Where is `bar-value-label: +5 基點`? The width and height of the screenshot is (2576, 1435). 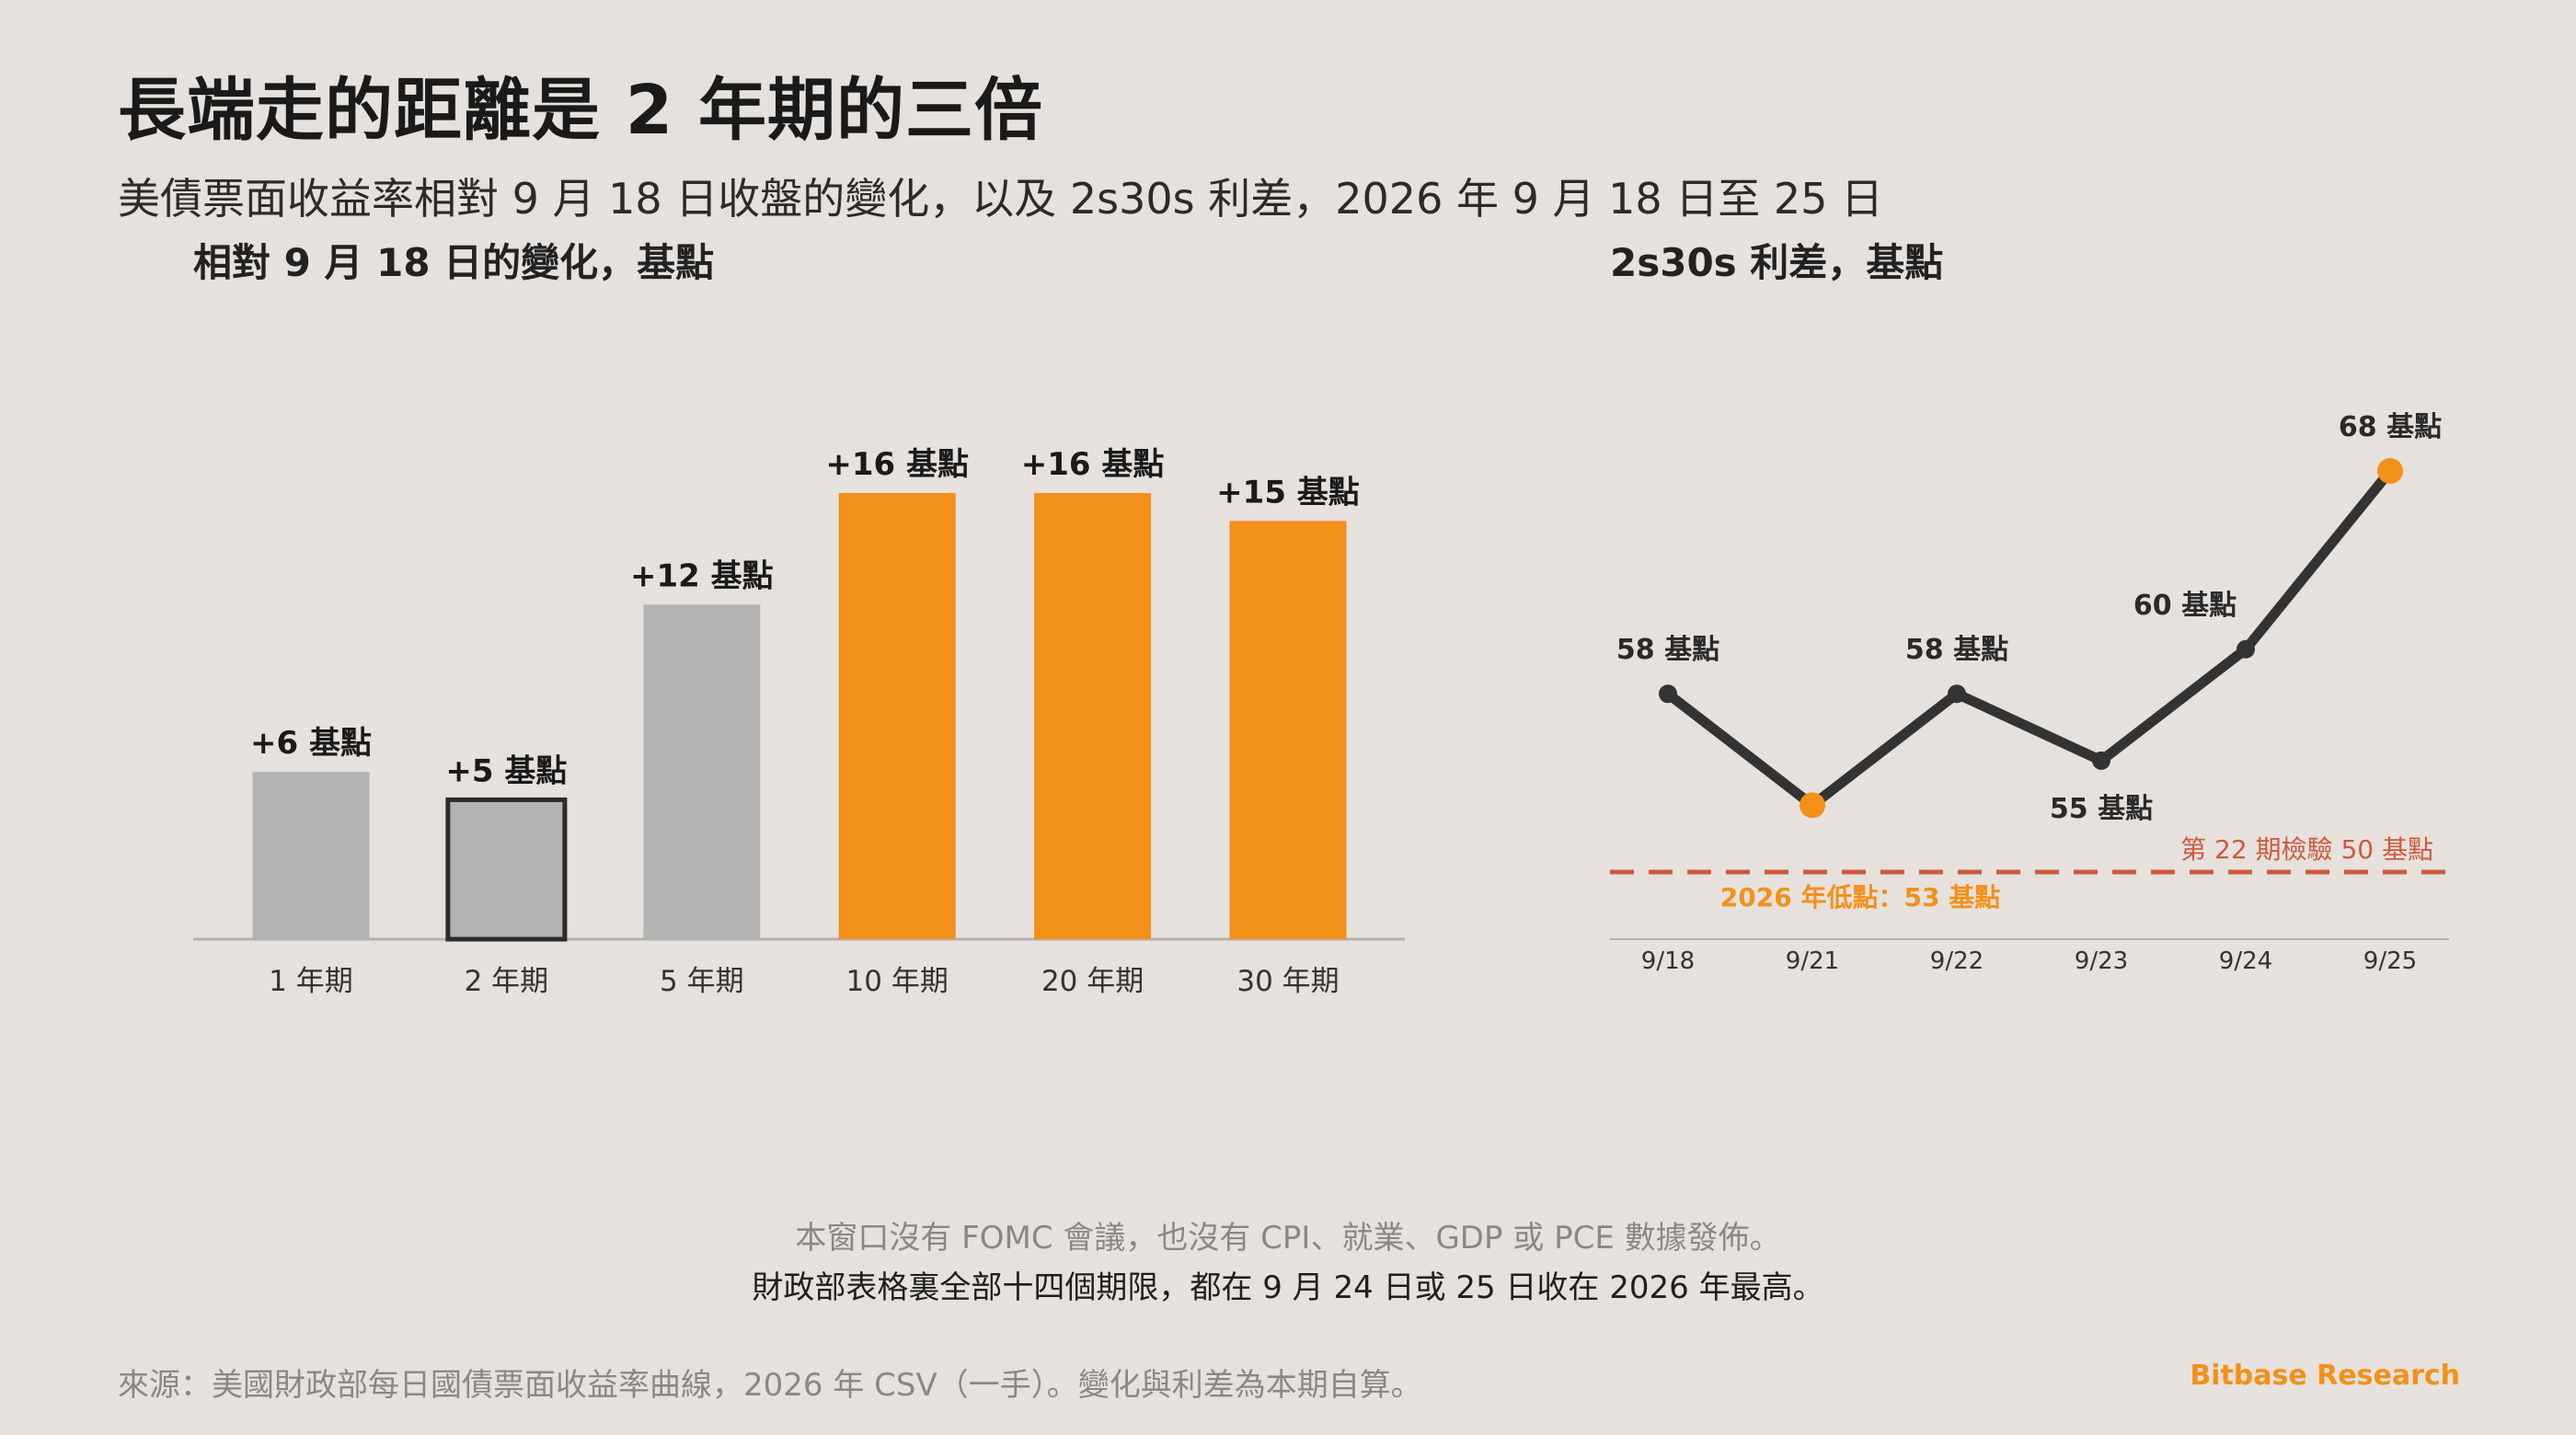 bar-value-label: +5 基點 is located at coordinates (506, 770).